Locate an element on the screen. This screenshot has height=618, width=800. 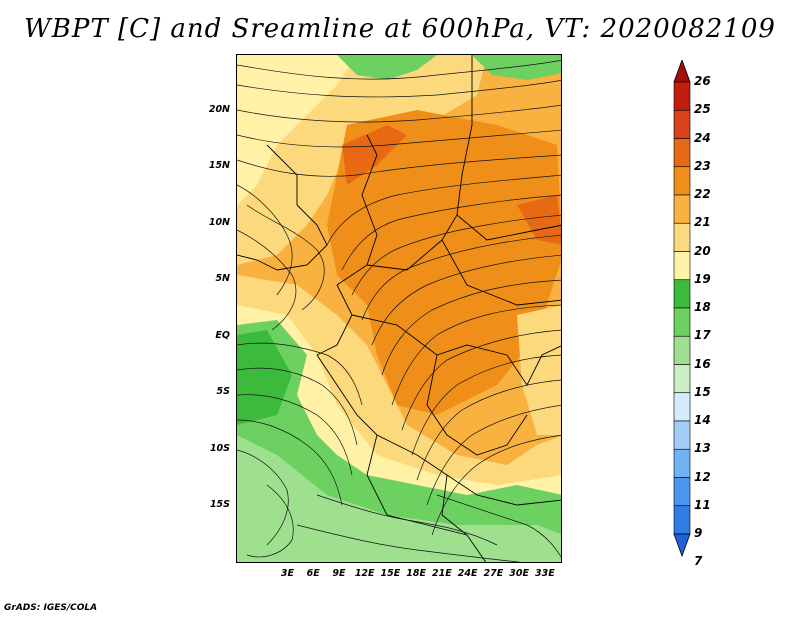
x-tick-label: 9E is located at coordinates (339, 573).